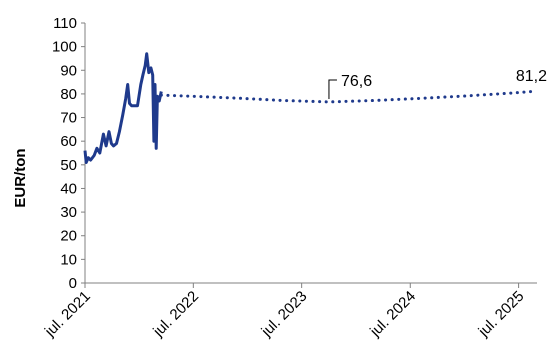 This screenshot has width=557, height=356. What do you see at coordinates (67, 314) in the screenshot?
I see `x-tick-label: jul. 2021` at bounding box center [67, 314].